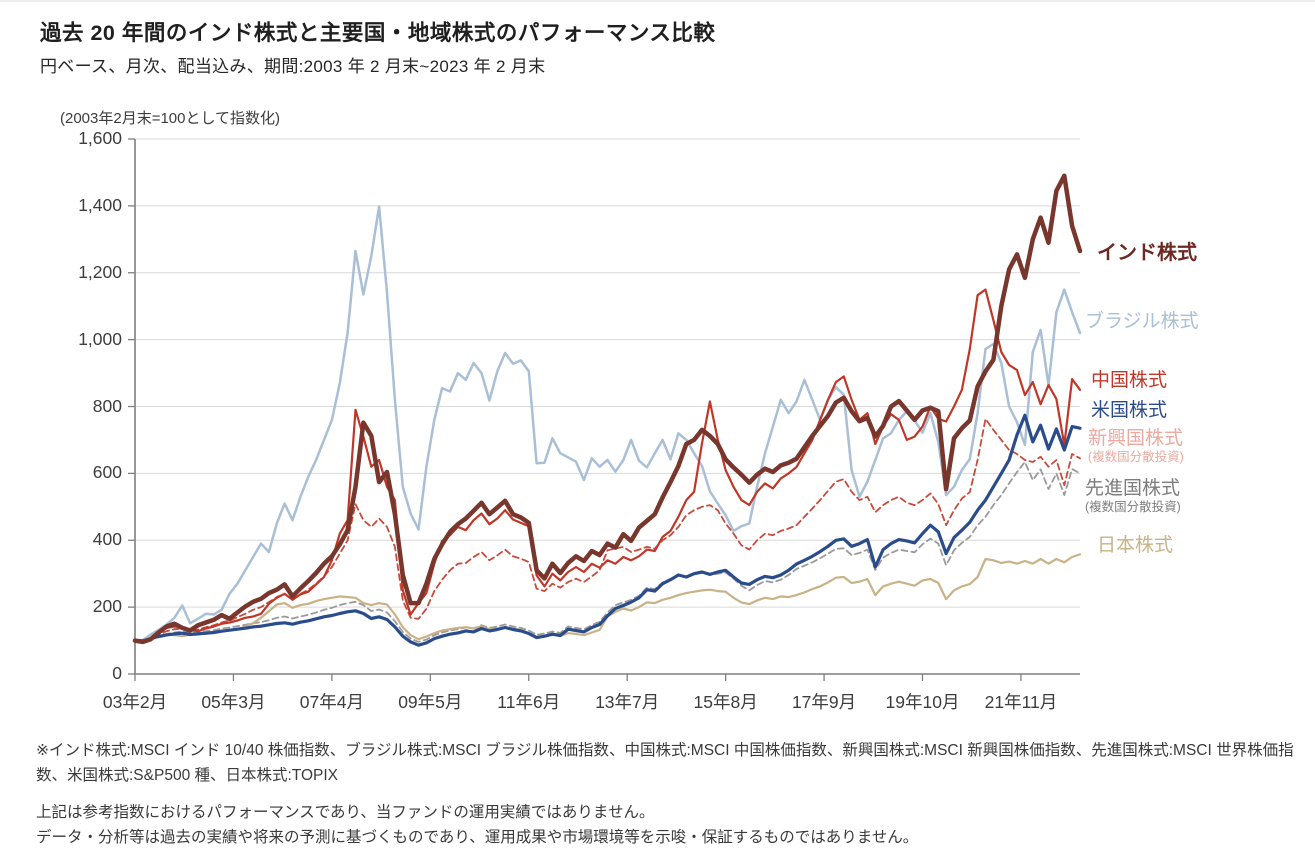  I want to click on x-axis-label-7: 17年9月, so click(824, 702).